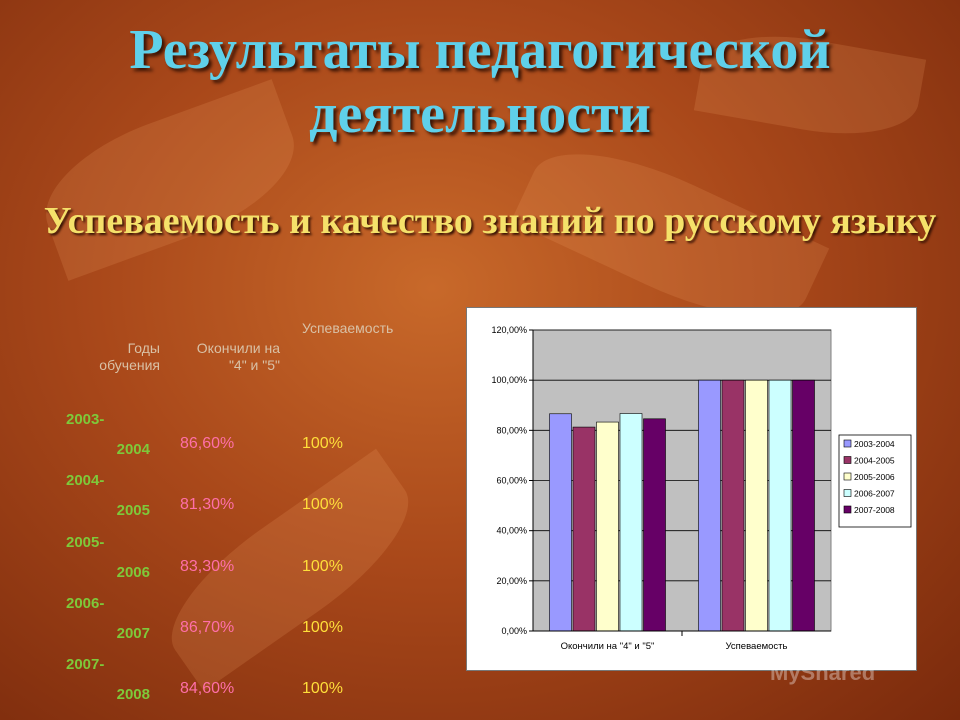 Image resolution: width=960 pixels, height=720 pixels. I want to click on y-tick-label: 20,00%, so click(511, 581).